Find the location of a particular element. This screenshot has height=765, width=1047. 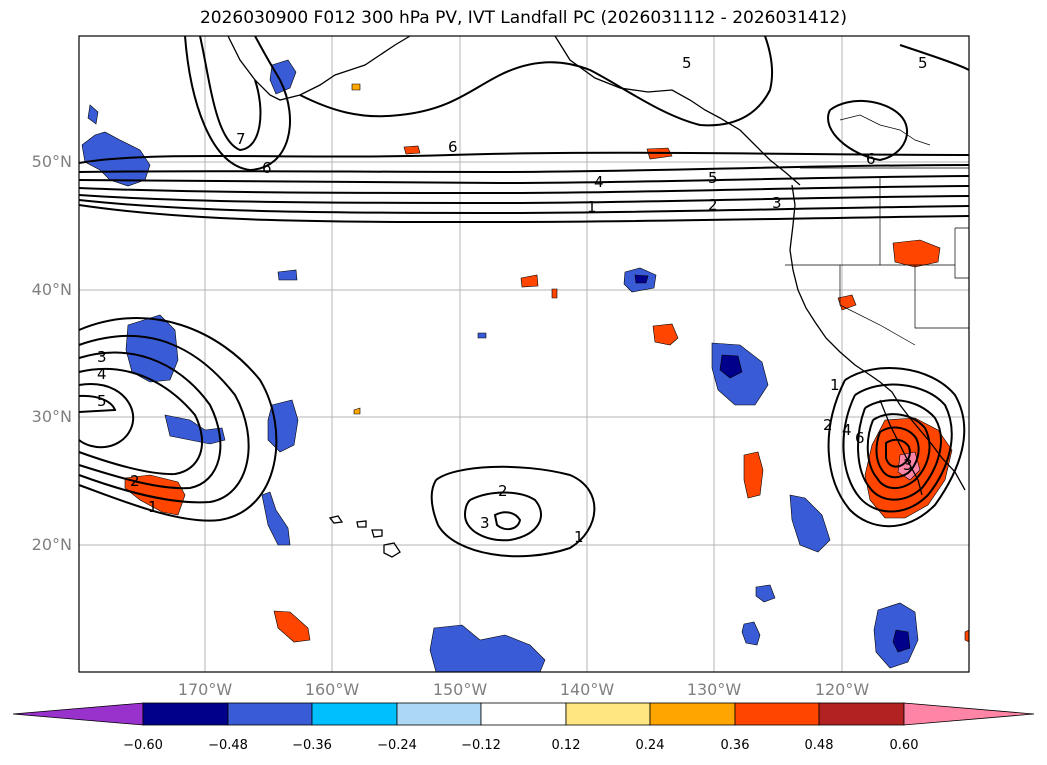

contour-labels-north: 7 6 6 4 5 1 2 3 6 5 5 is located at coordinates (582, 135).